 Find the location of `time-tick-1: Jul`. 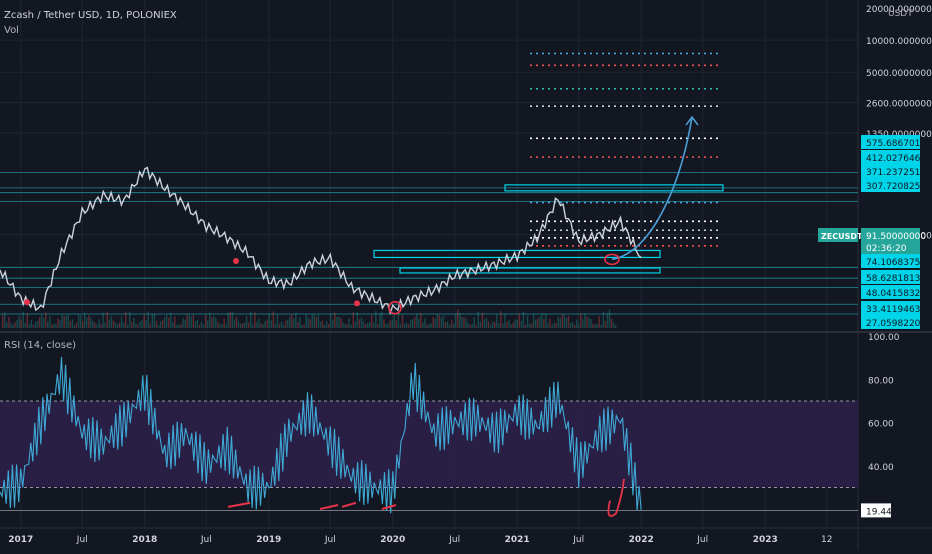

time-tick-1: Jul is located at coordinates (82, 540).